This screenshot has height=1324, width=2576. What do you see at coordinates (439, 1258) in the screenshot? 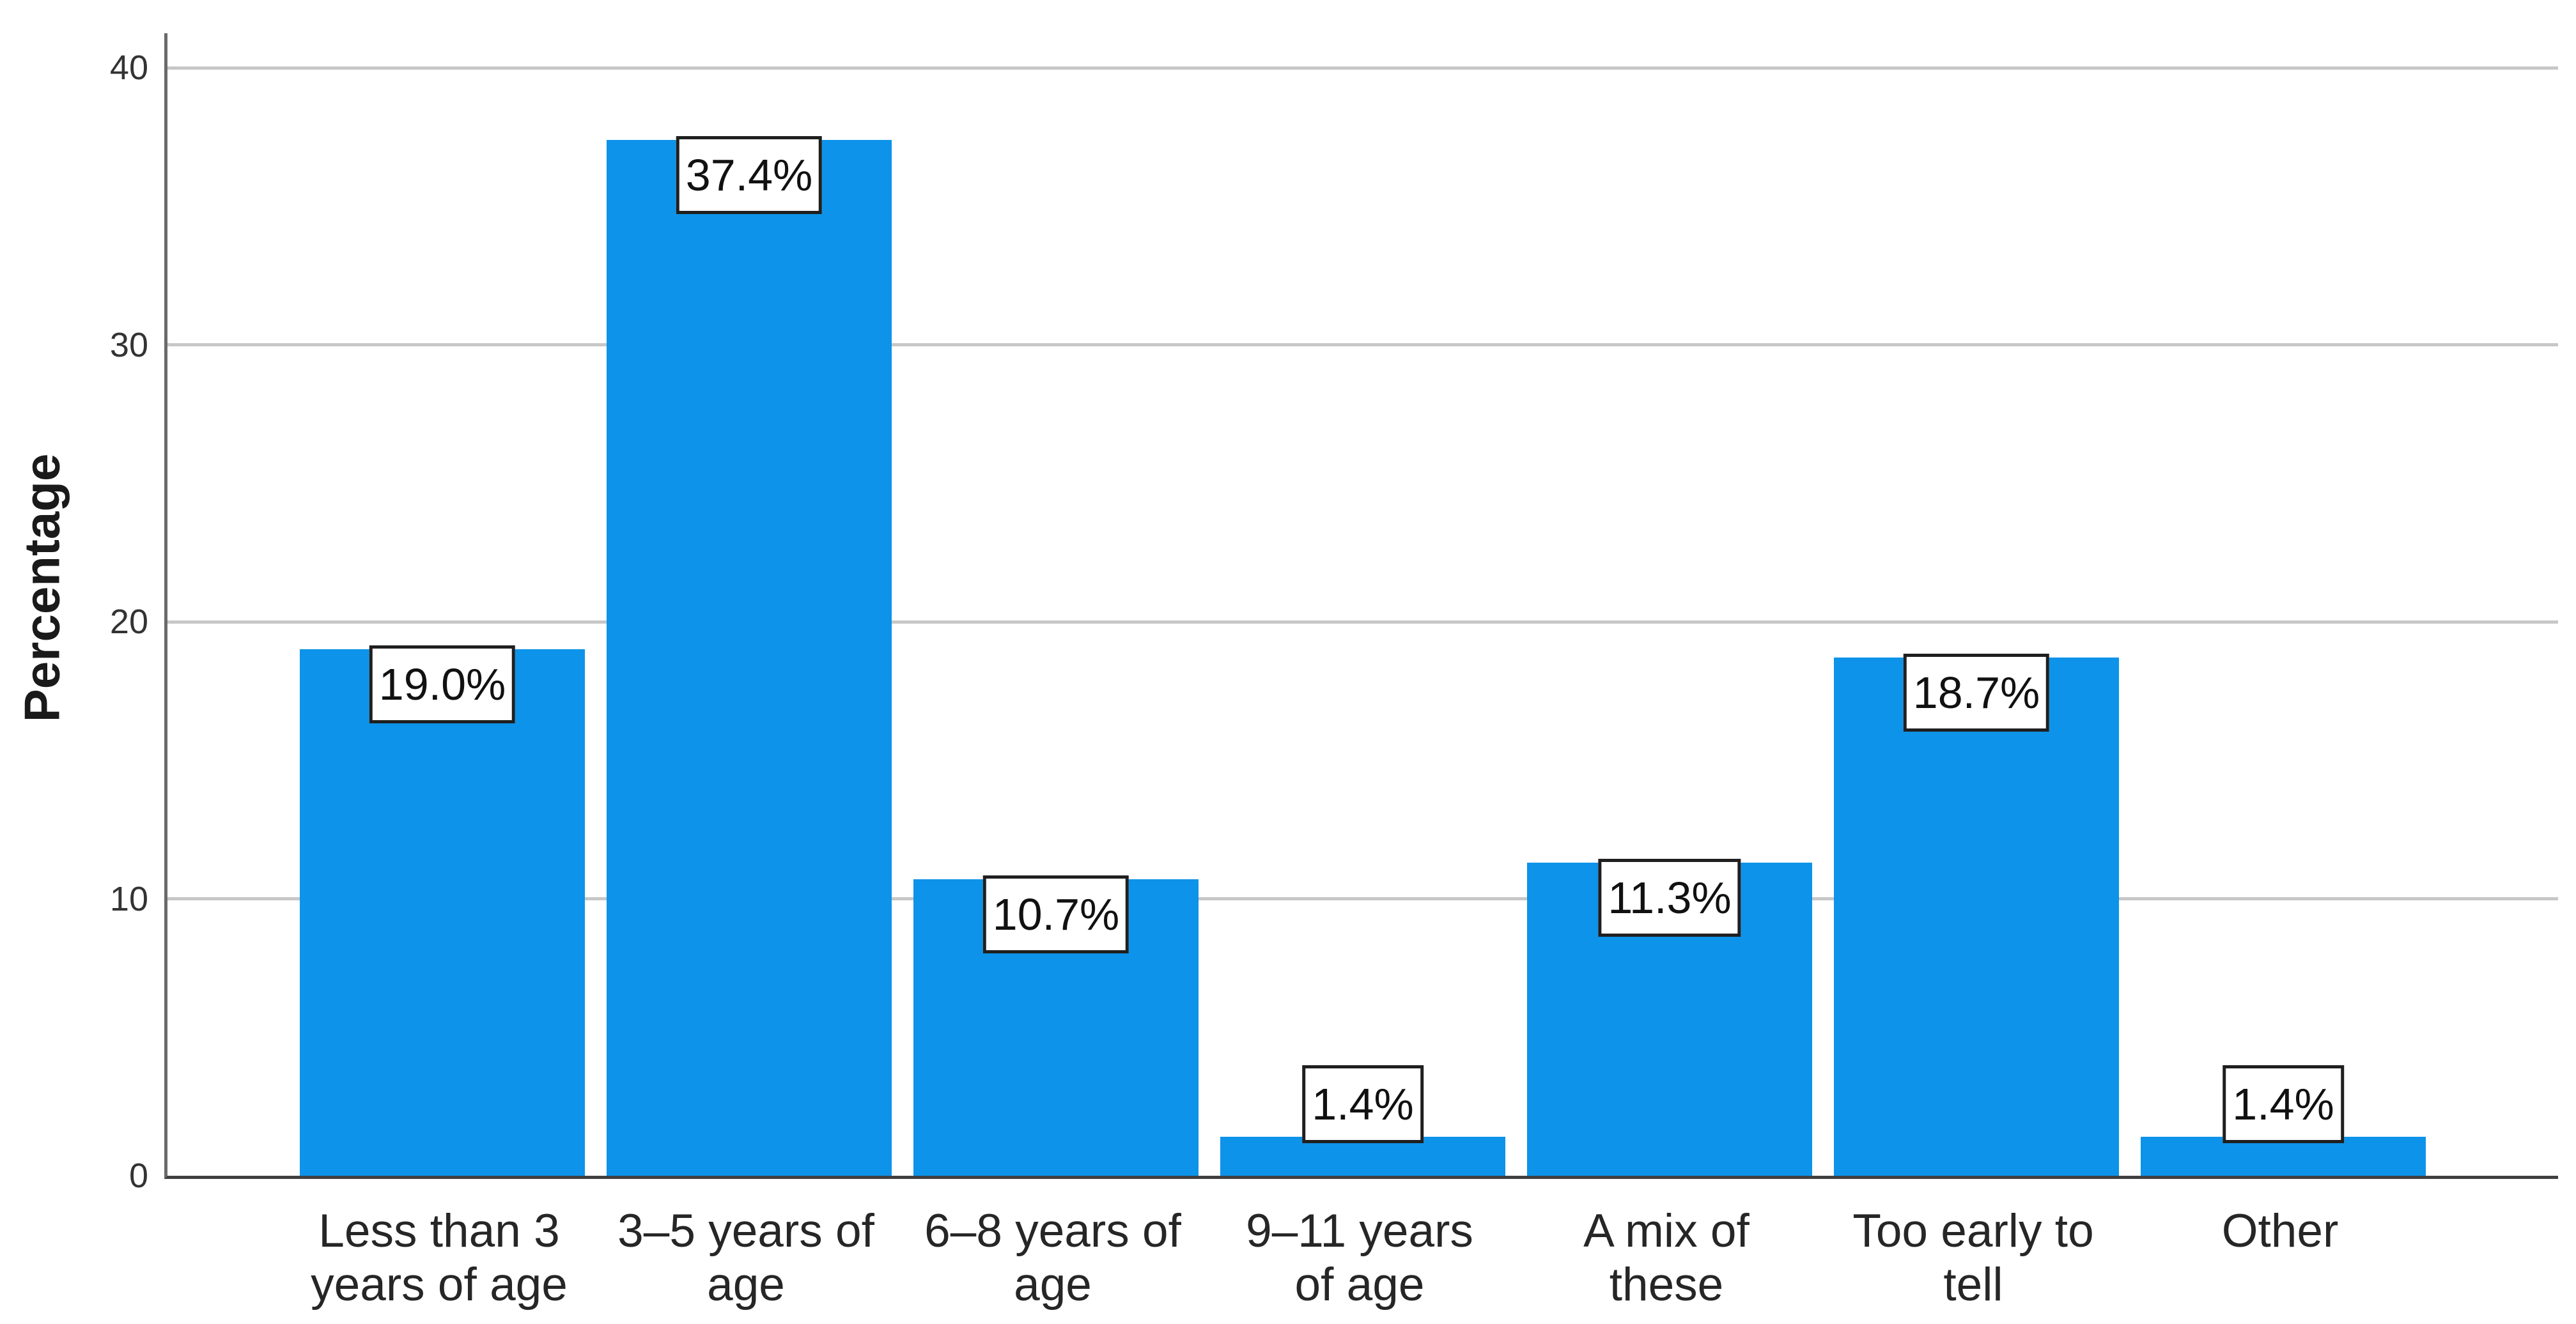
I see `x-category-label: Less than 3 years of age` at bounding box center [439, 1258].